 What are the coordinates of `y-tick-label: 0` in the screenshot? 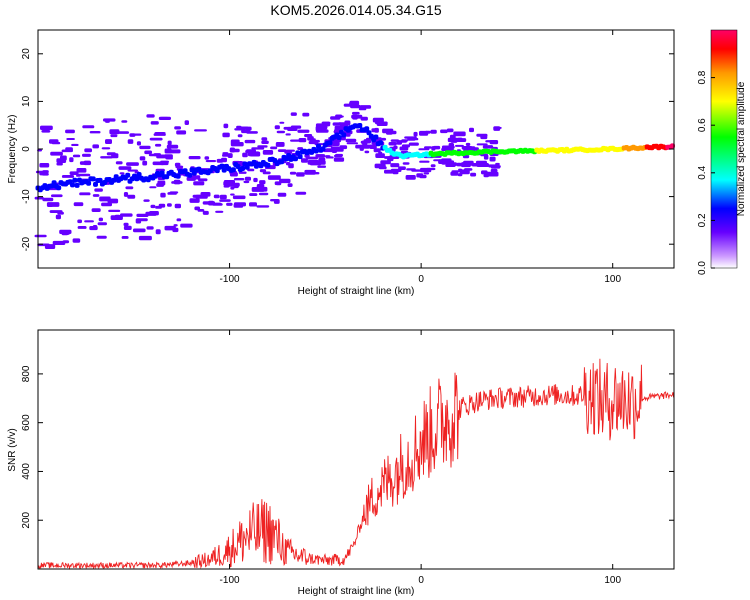 It's located at (26, 149).